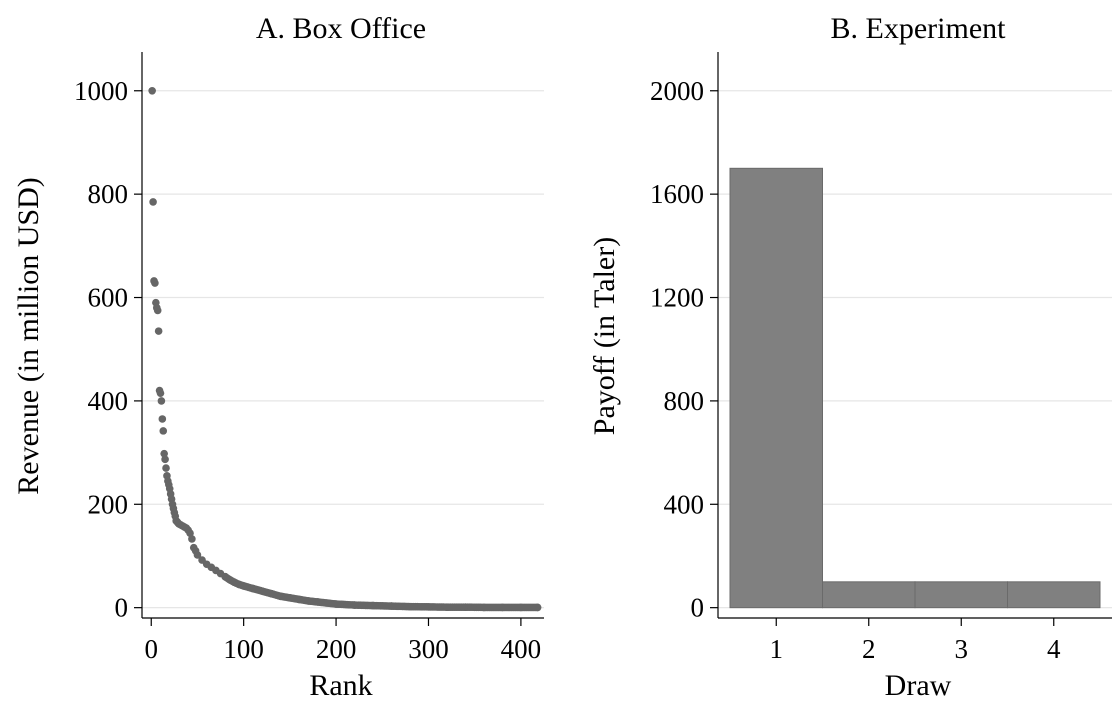 This screenshot has width=1114, height=703. I want to click on panel-b-y-tick-label: 2000, so click(677, 91).